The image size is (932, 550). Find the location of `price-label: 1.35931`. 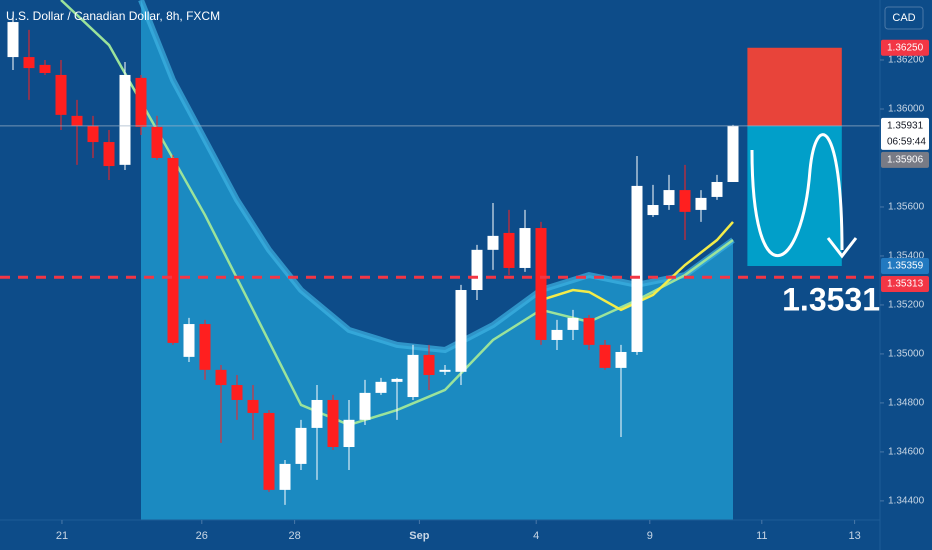

price-label: 1.35931 is located at coordinates (905, 126).